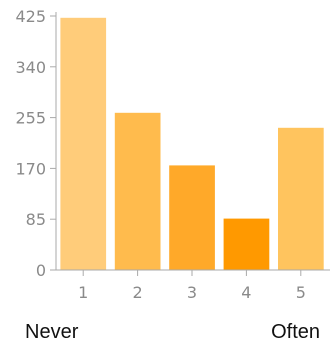 Image resolution: width=330 pixels, height=351 pixels. What do you see at coordinates (35, 143) in the screenshot?
I see `y-axis-ticks: 0 85 170 255 340 425` at bounding box center [35, 143].